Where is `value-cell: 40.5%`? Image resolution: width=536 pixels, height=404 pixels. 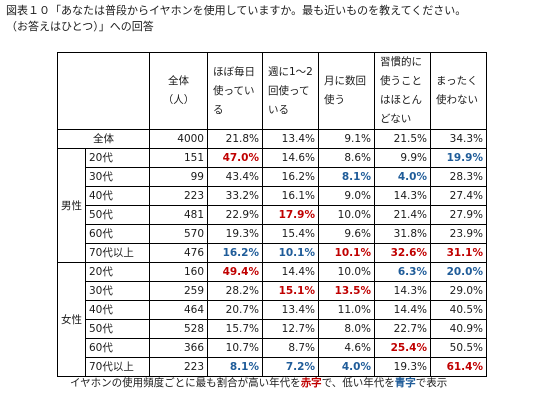 value-cell: 40.5% is located at coordinates (458, 310).